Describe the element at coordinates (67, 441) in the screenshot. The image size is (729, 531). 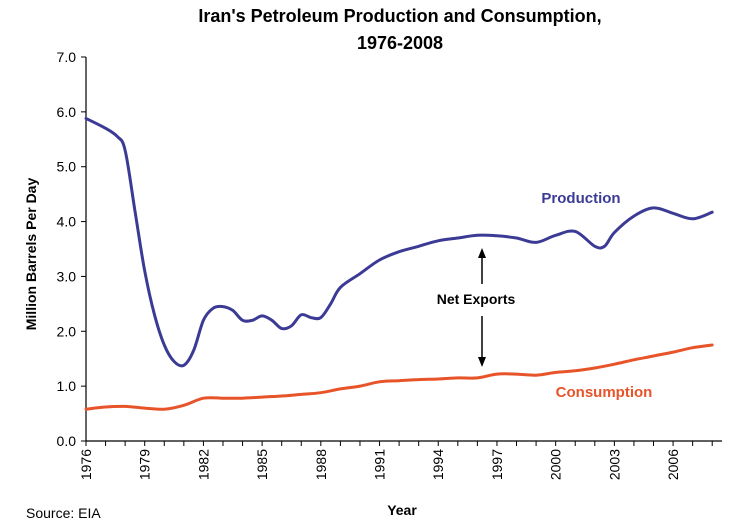
I see `y-tick-label: 0.0` at that location.